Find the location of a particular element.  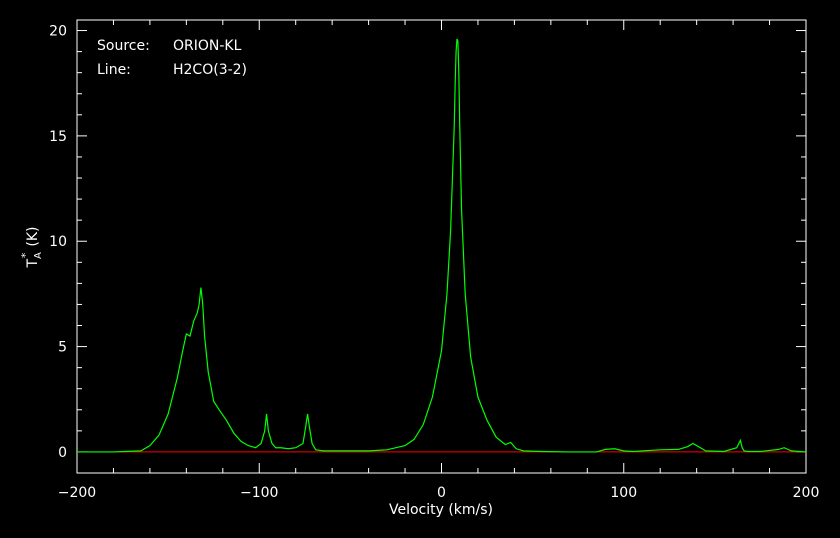

annotation-source-key: Source: is located at coordinates (123, 46).